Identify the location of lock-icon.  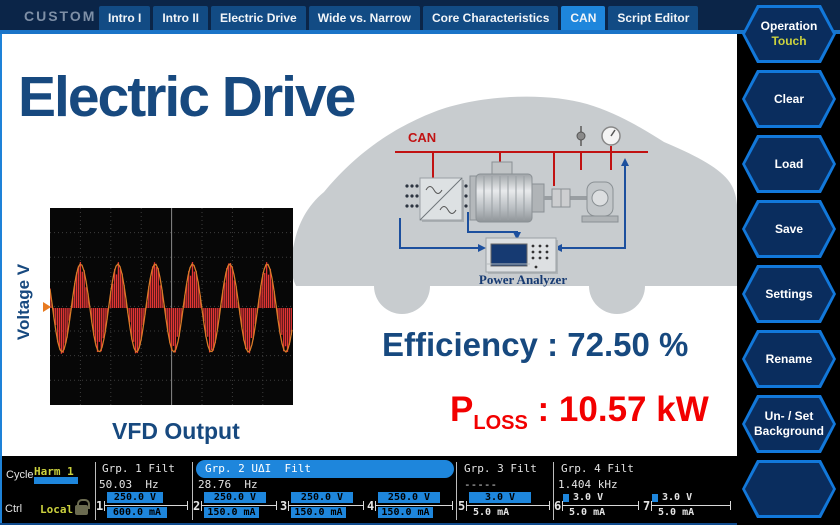
(82, 507).